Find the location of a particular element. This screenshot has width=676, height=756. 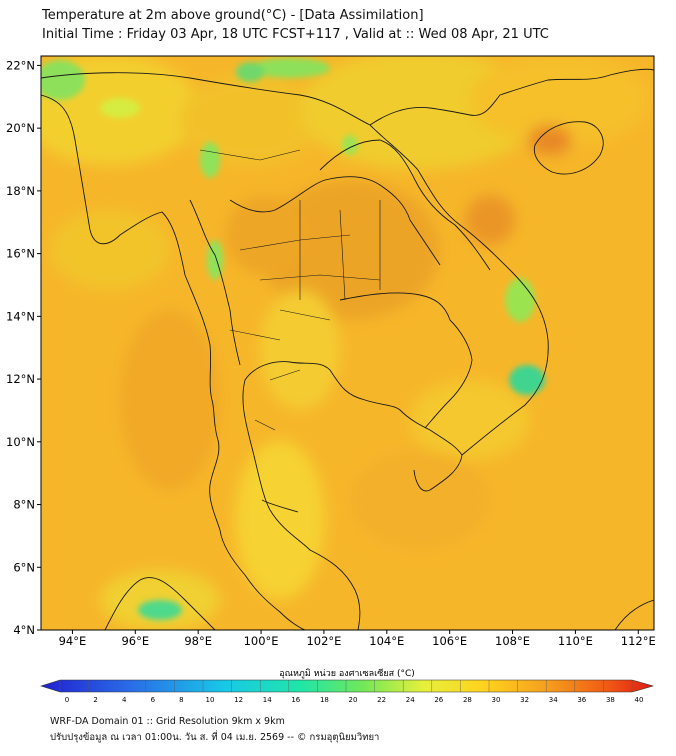

lon-tick-label: 112°E is located at coordinates (638, 641).